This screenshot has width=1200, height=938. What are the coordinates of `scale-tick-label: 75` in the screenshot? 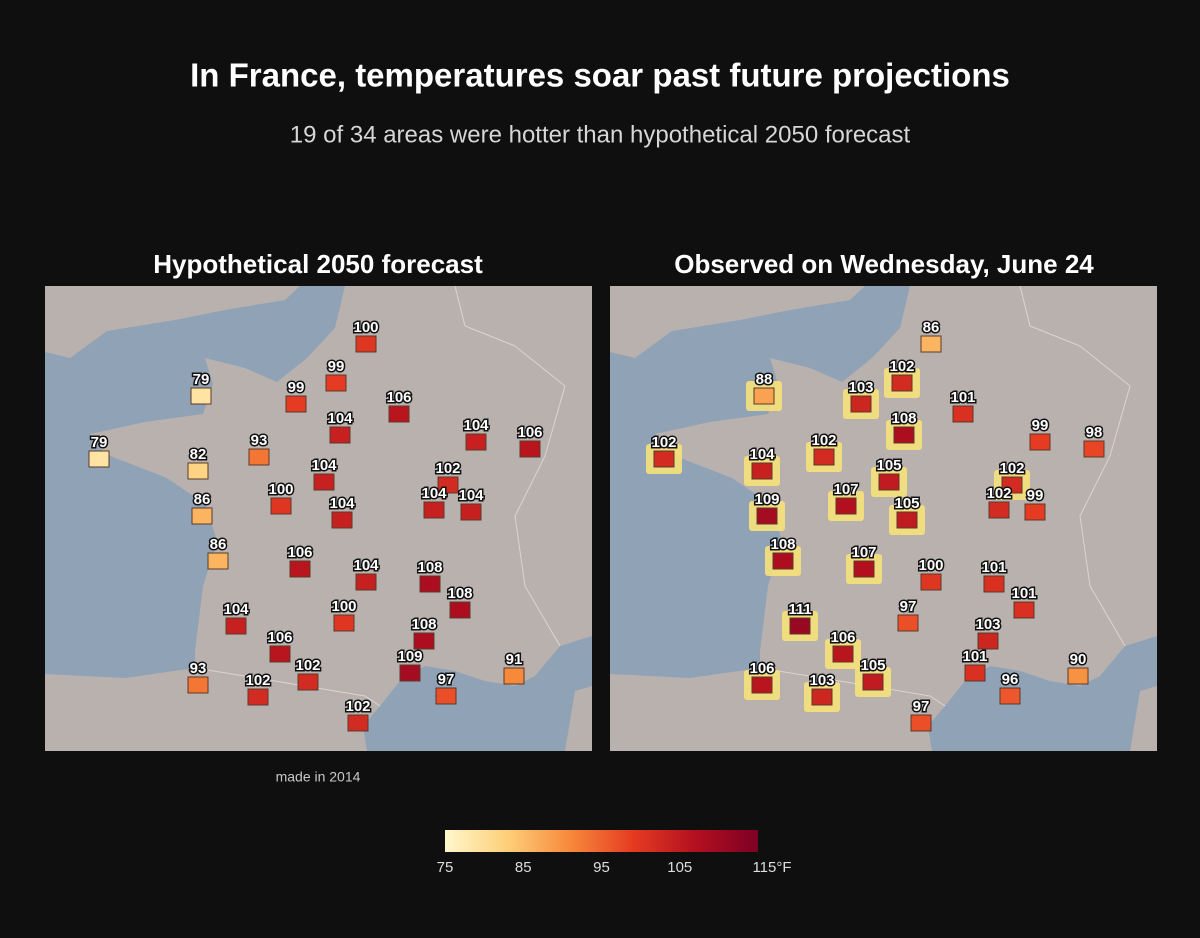 It's located at (445, 867).